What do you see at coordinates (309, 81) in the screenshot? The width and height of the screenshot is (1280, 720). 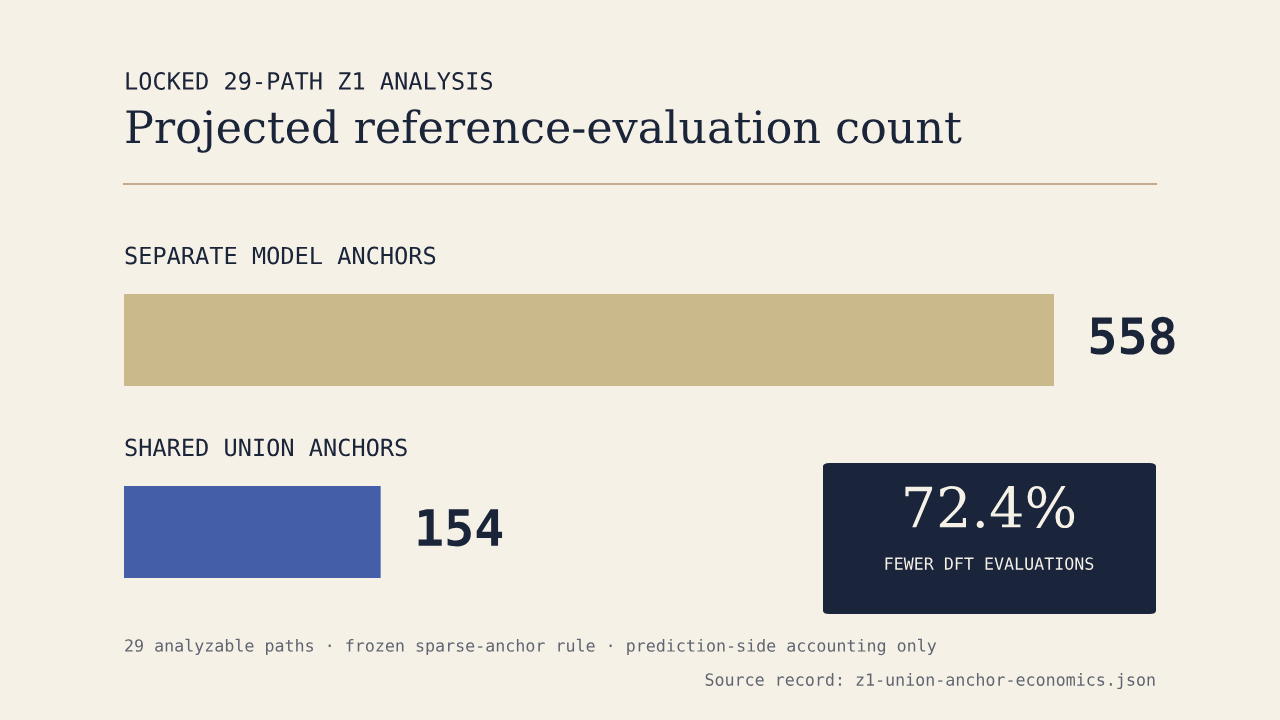 I see `chart-subtitle: LOCKED 29-PATH Z1 ANALYSIS` at bounding box center [309, 81].